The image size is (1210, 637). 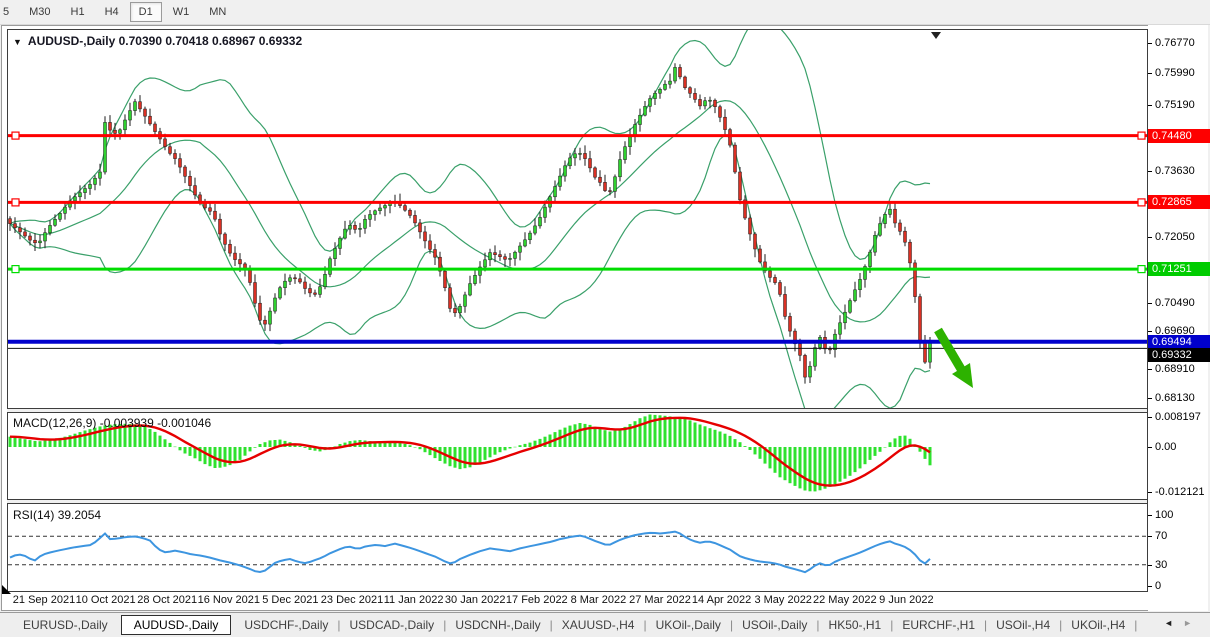 What do you see at coordinates (79, 515) in the screenshot?
I see `rsi-value: 39.2054` at bounding box center [79, 515].